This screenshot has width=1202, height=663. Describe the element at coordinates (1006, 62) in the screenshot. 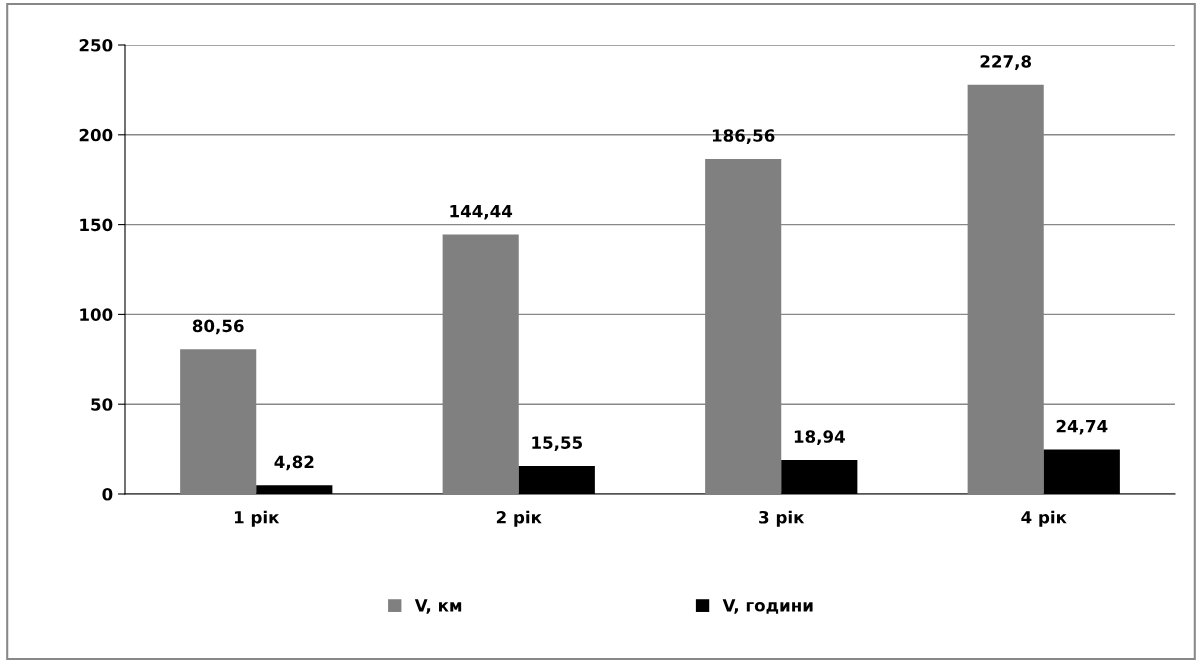

I see `data-label: 227,8` at that location.